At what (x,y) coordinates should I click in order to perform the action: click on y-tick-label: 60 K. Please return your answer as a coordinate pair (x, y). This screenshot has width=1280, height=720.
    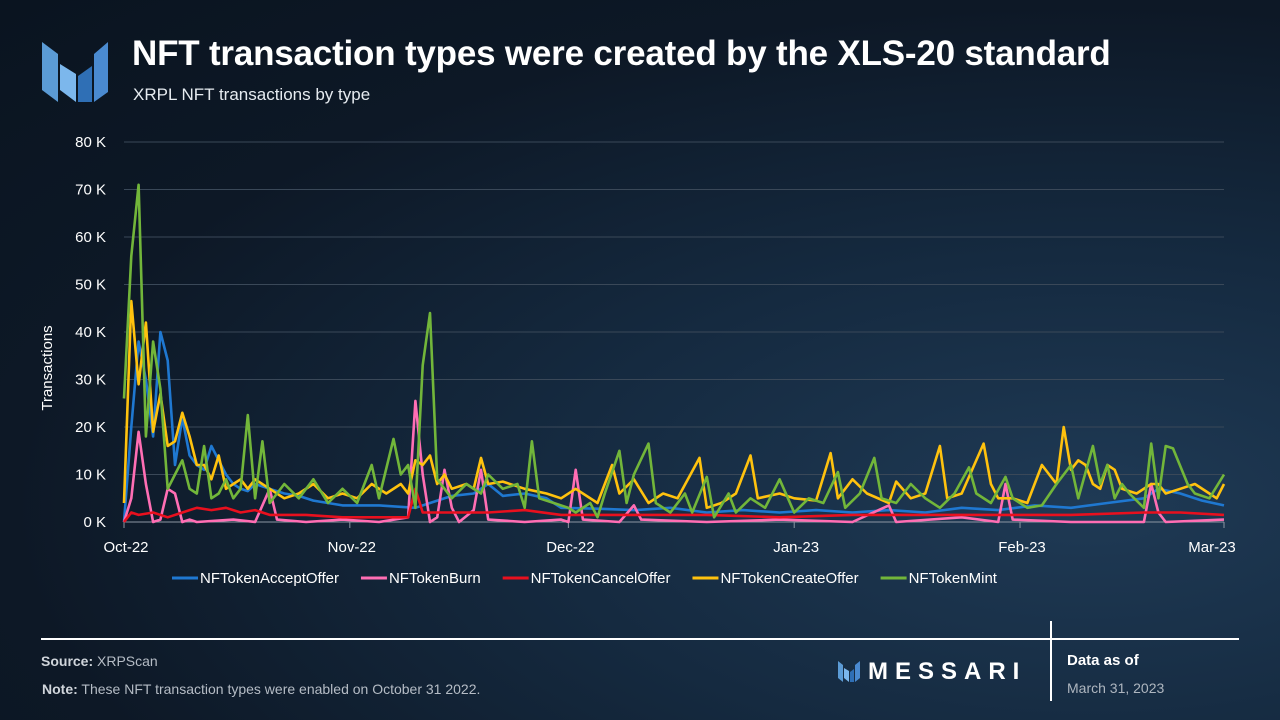
    Looking at the image, I should click on (90, 237).